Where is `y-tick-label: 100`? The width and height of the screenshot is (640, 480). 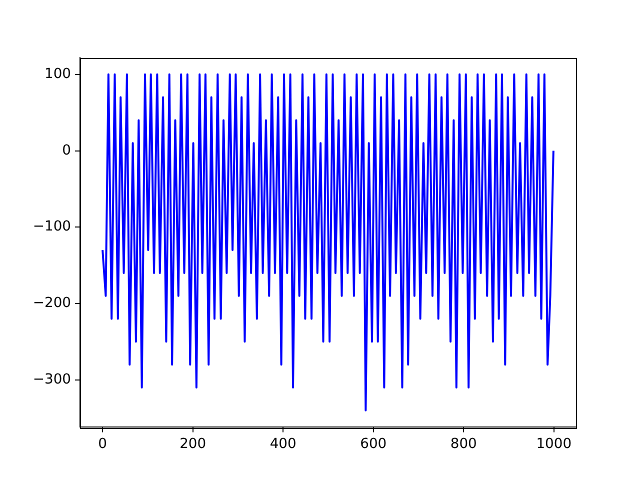 y-tick-label: 100 is located at coordinates (57, 74).